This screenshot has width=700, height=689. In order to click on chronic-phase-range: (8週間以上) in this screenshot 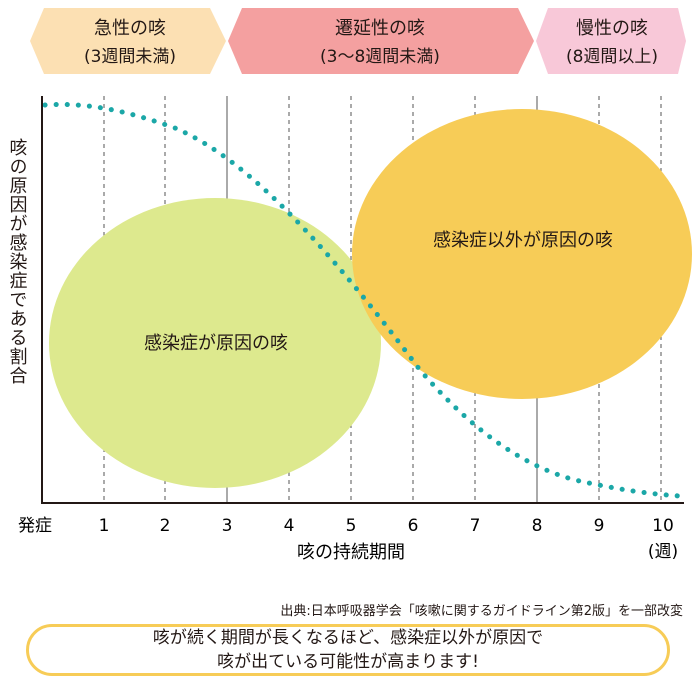, I will do `click(612, 57)`.